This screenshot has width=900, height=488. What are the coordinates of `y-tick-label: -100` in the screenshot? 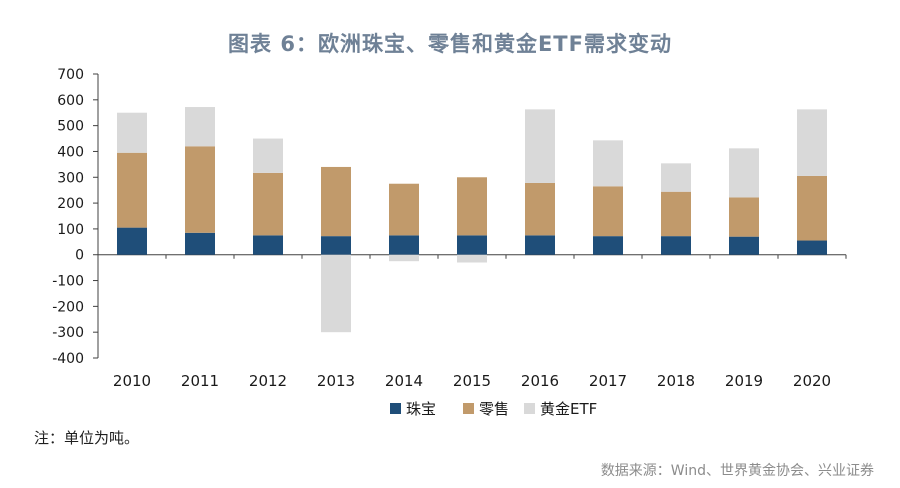 It's located at (68, 282).